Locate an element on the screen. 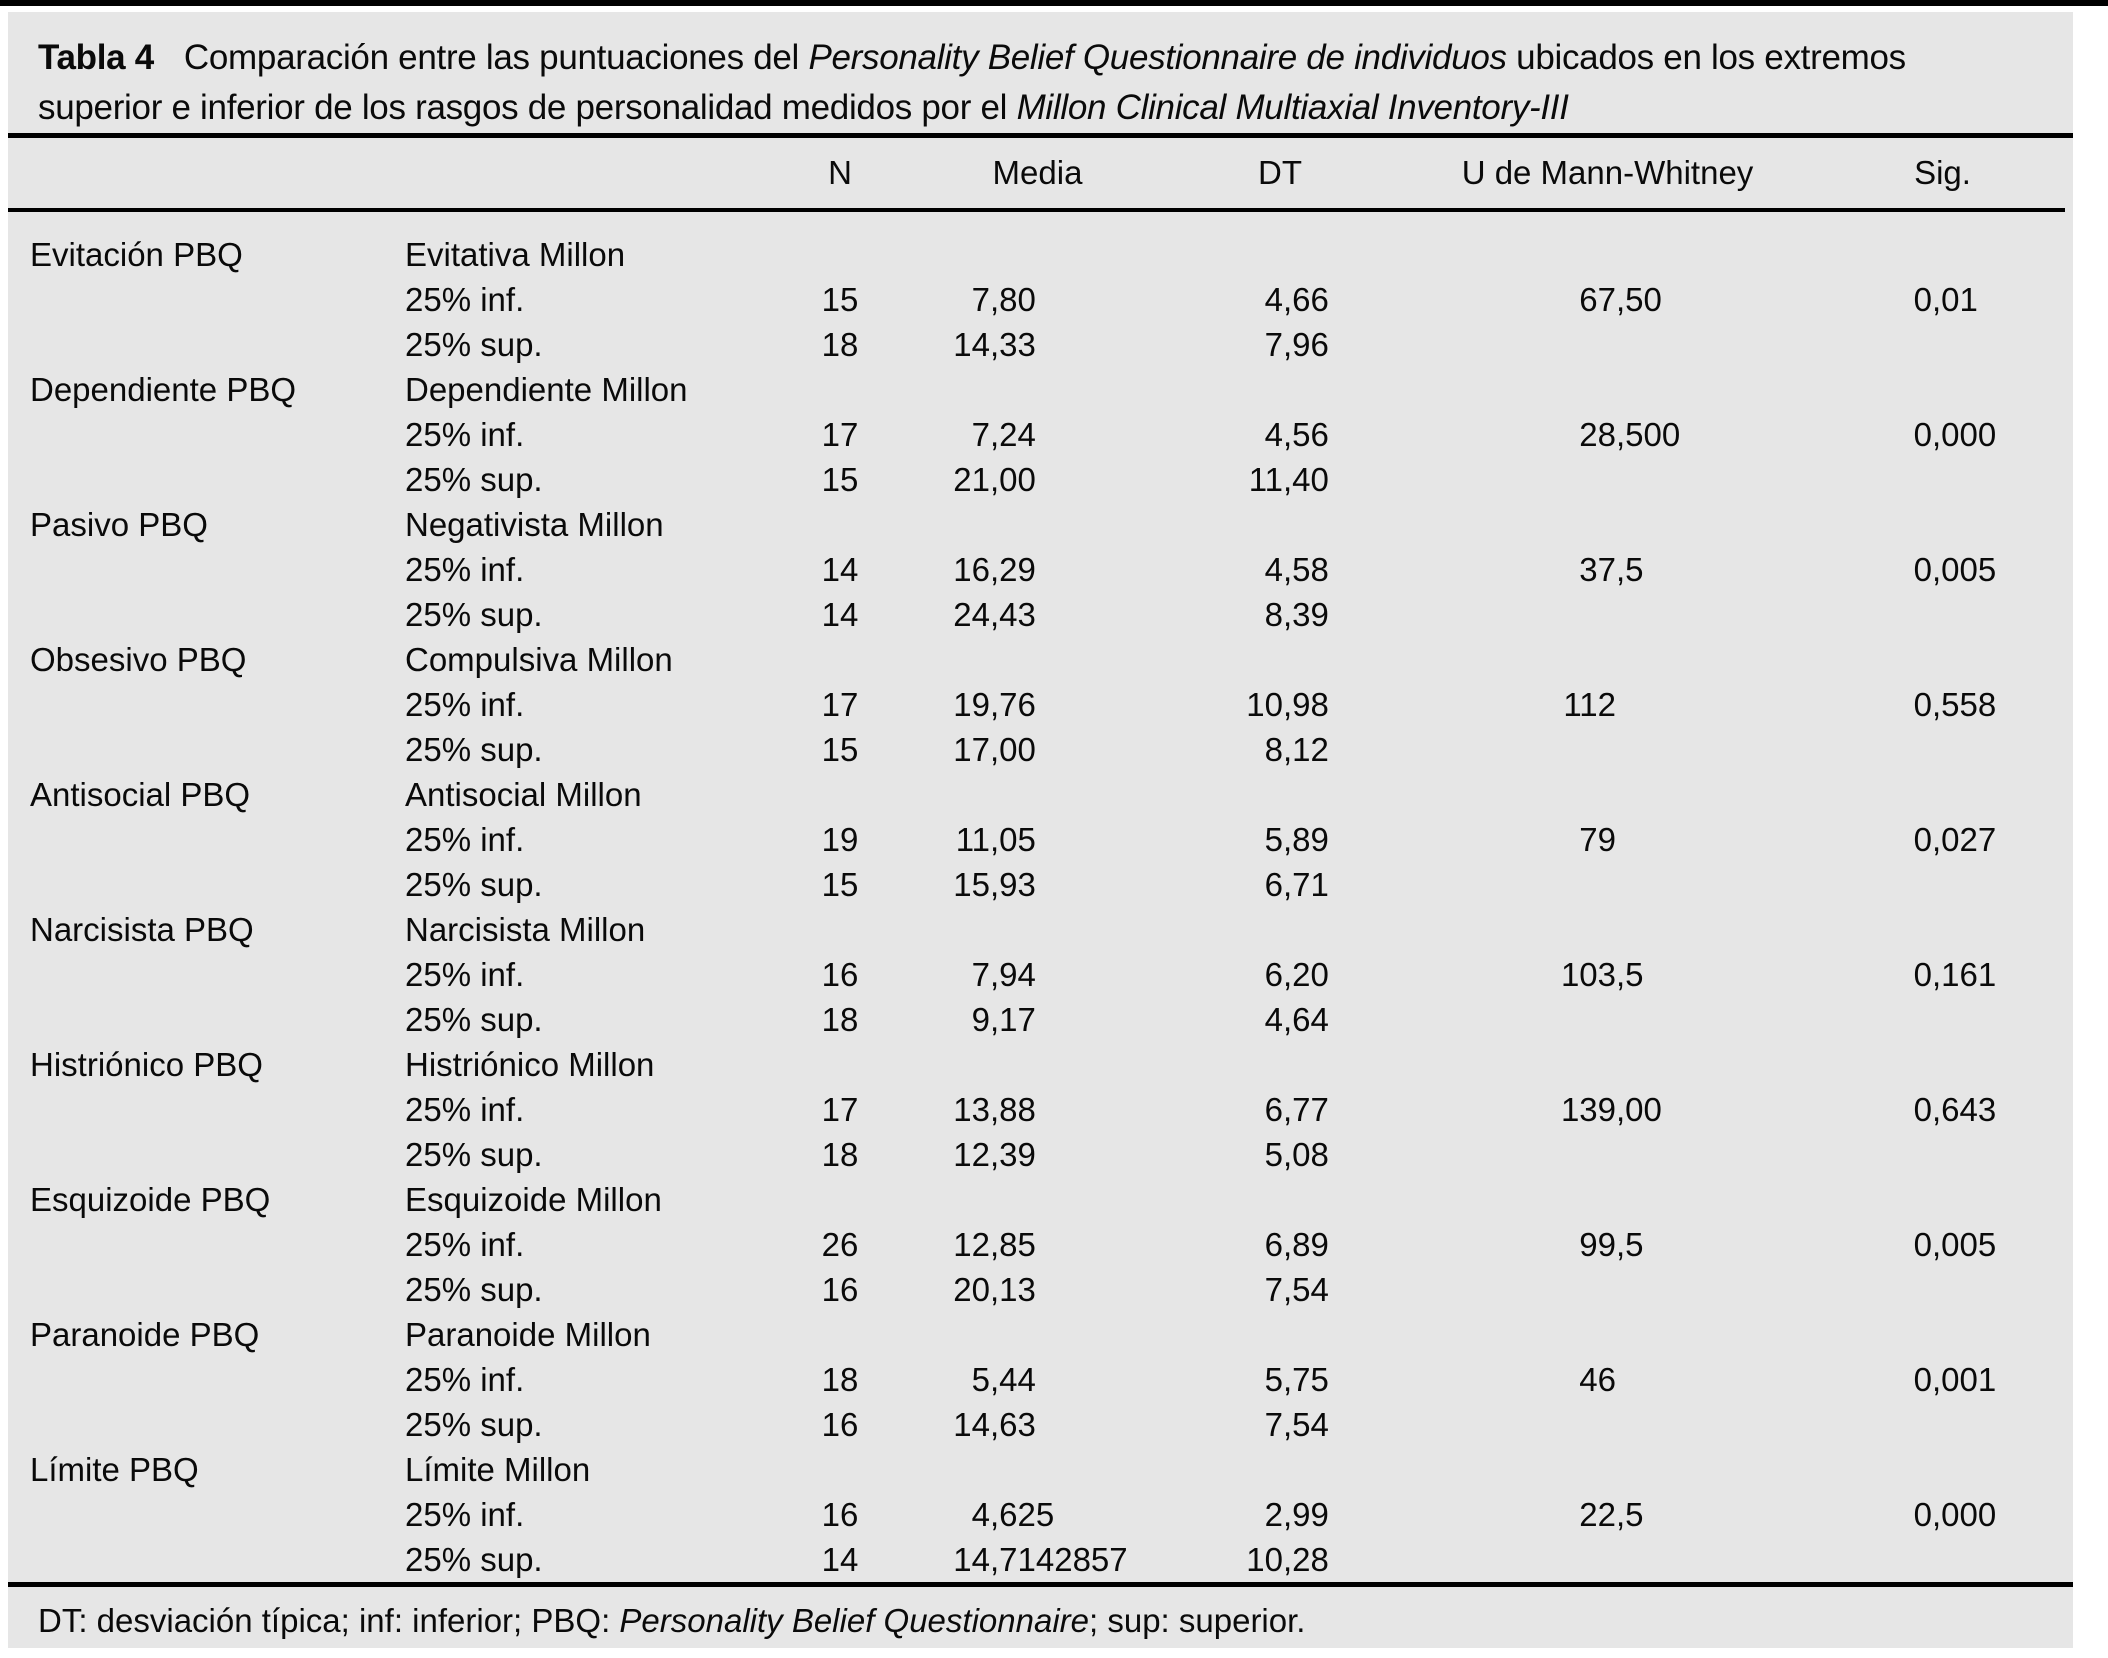 Image resolution: width=2108 pixels, height=1658 pixels. number-fraction: ,643 is located at coordinates (1964, 1109).